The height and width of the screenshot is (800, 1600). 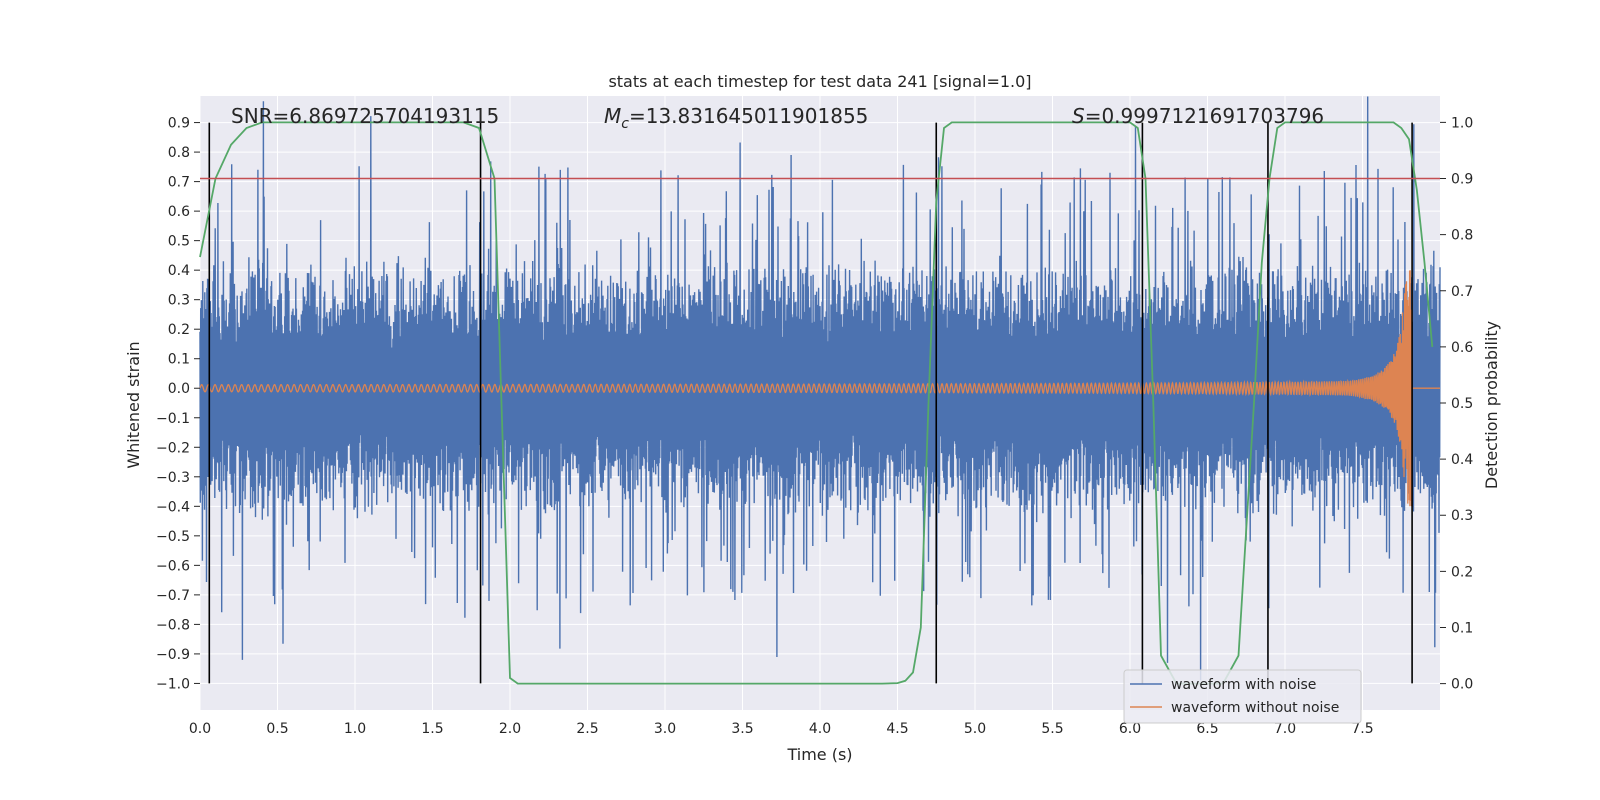 What do you see at coordinates (179, 389) in the screenshot?
I see `y-tick-label: 0.0` at bounding box center [179, 389].